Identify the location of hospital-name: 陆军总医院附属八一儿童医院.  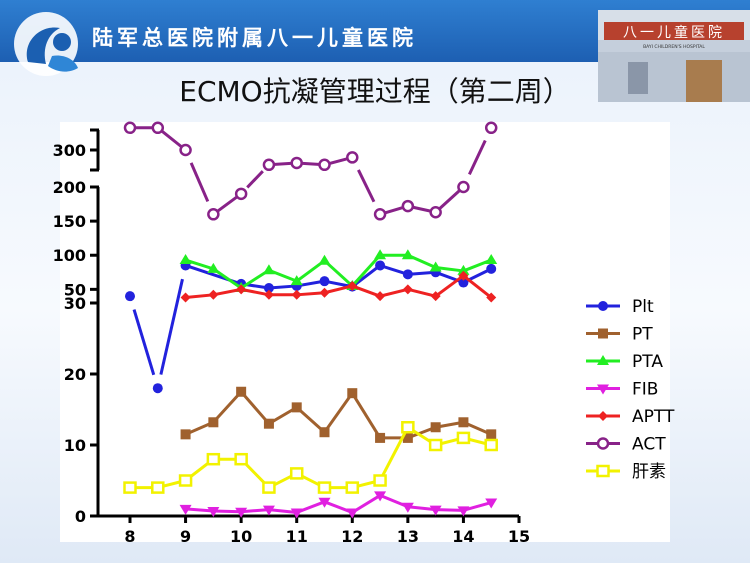
(254, 38).